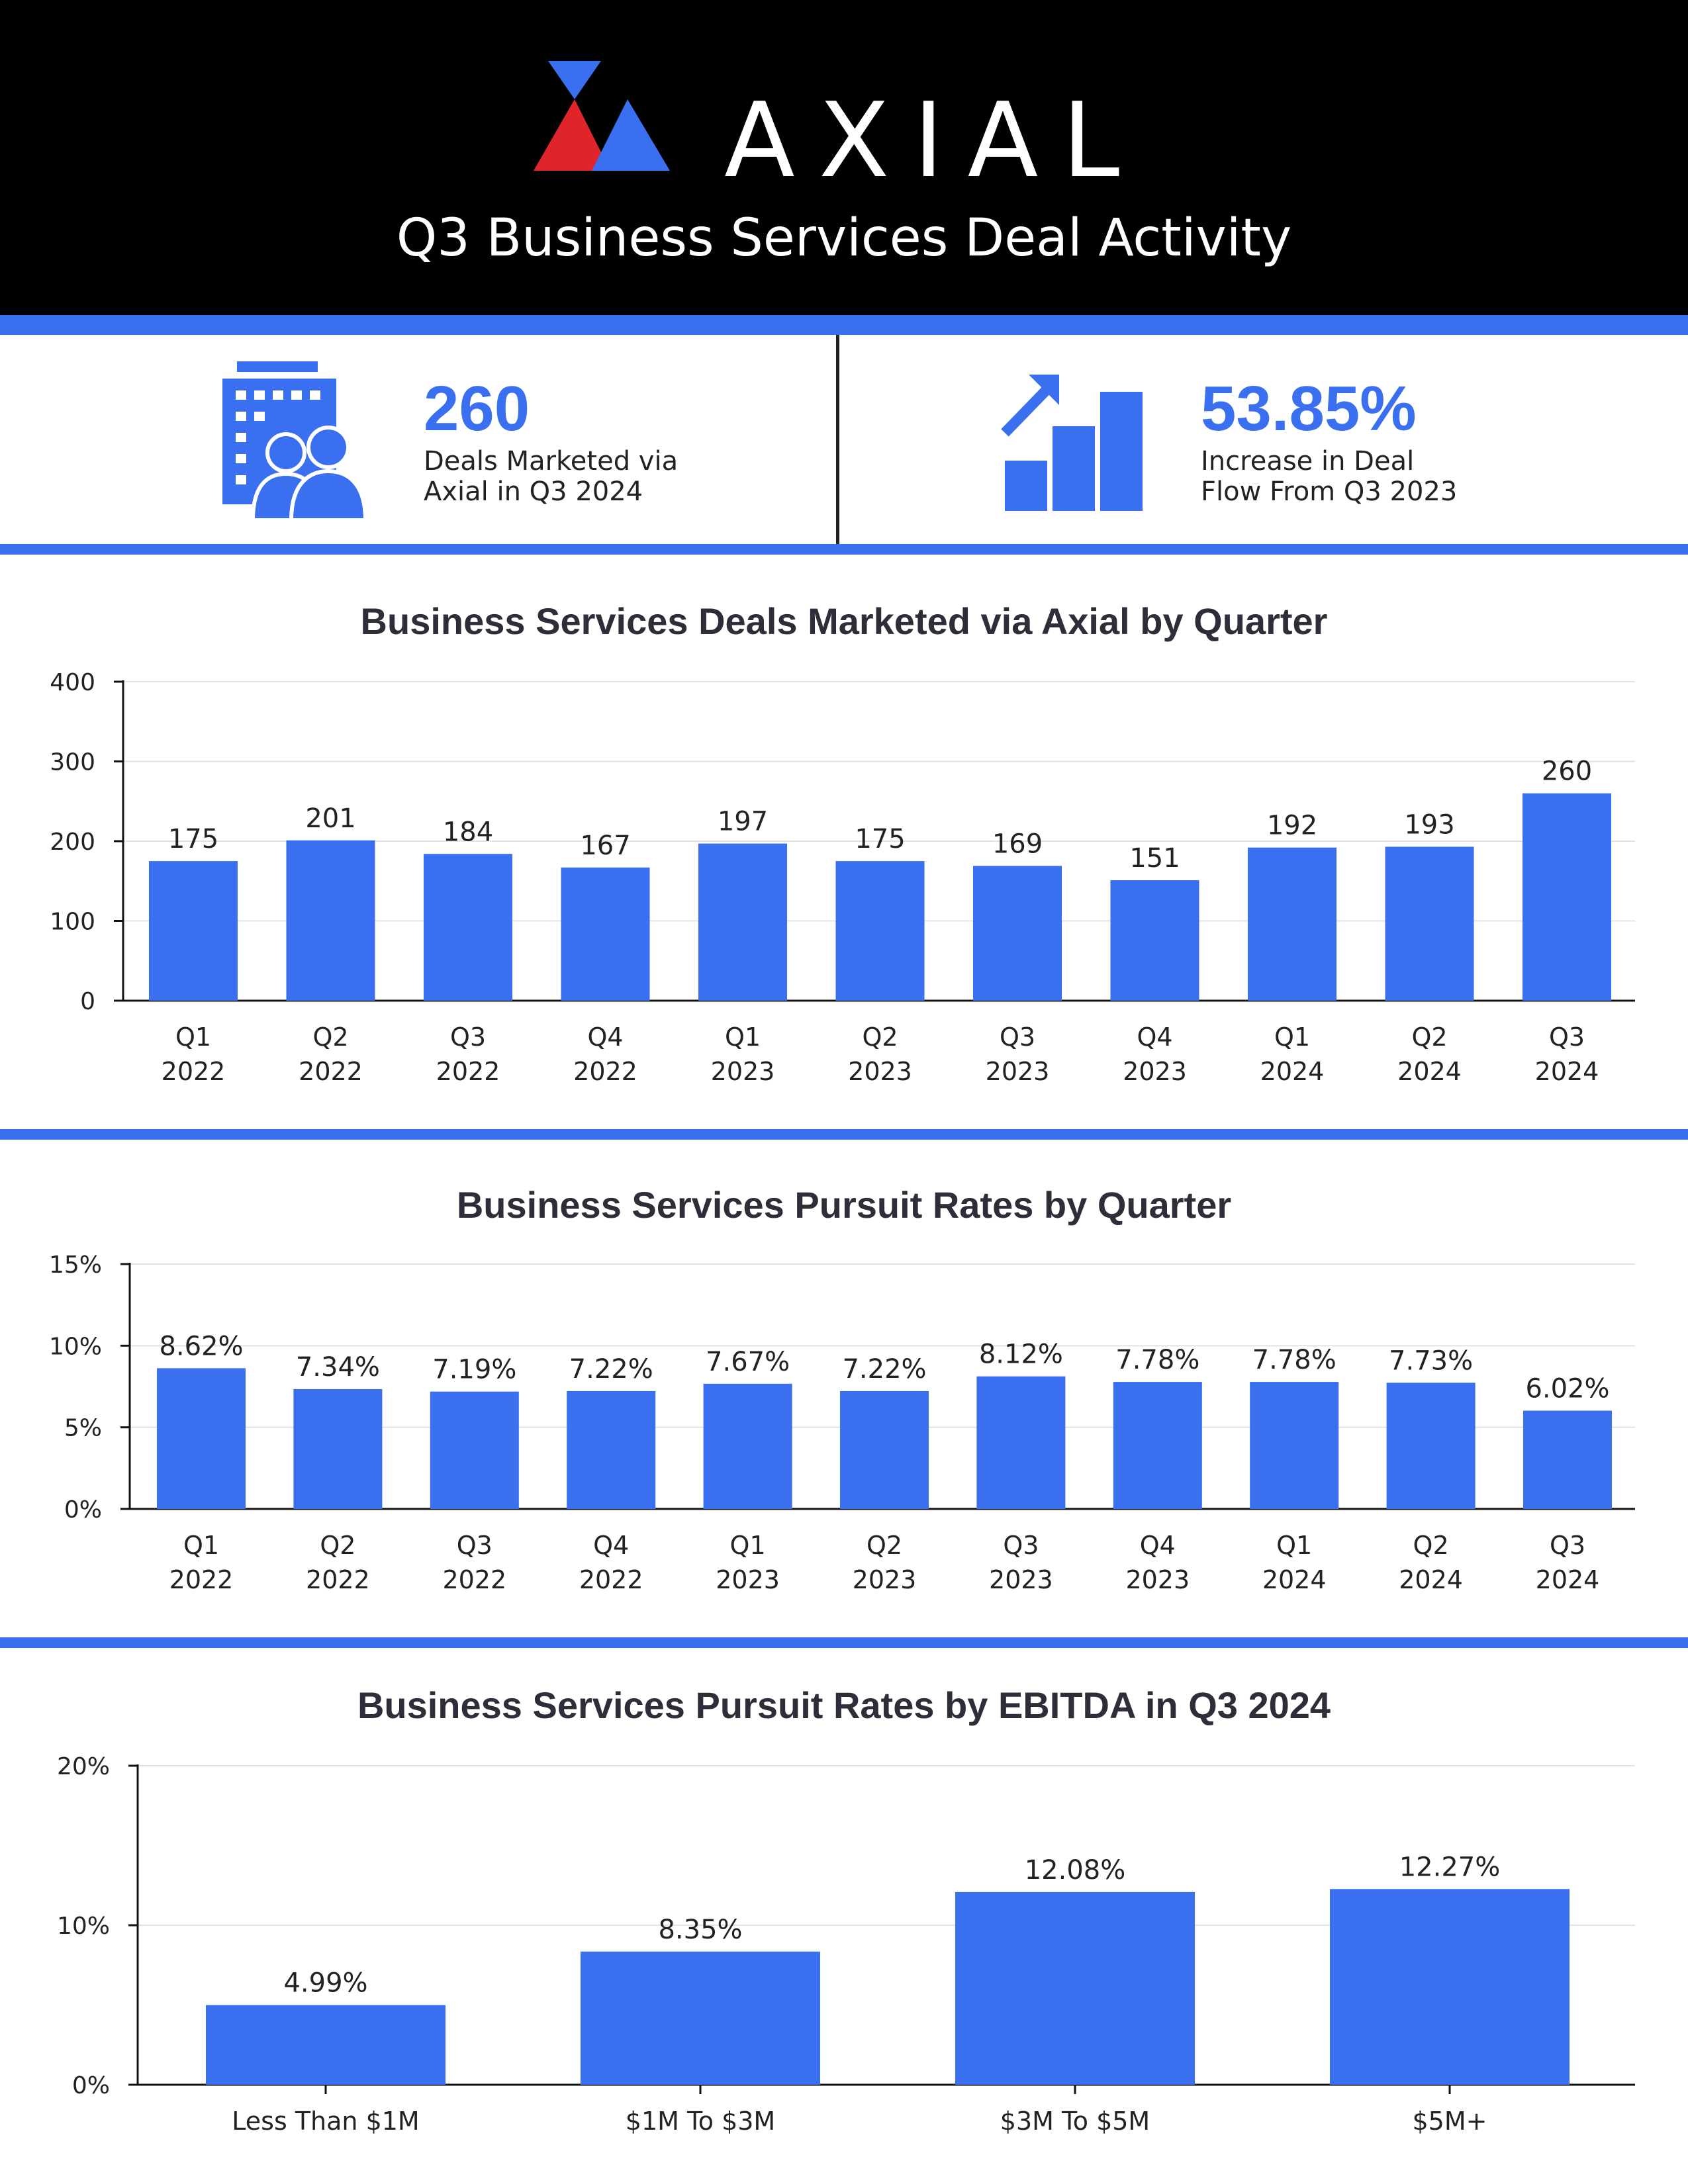 The height and width of the screenshot is (2184, 1688). What do you see at coordinates (325, 2121) in the screenshot?
I see `x-tick-label: Less Than $1M` at bounding box center [325, 2121].